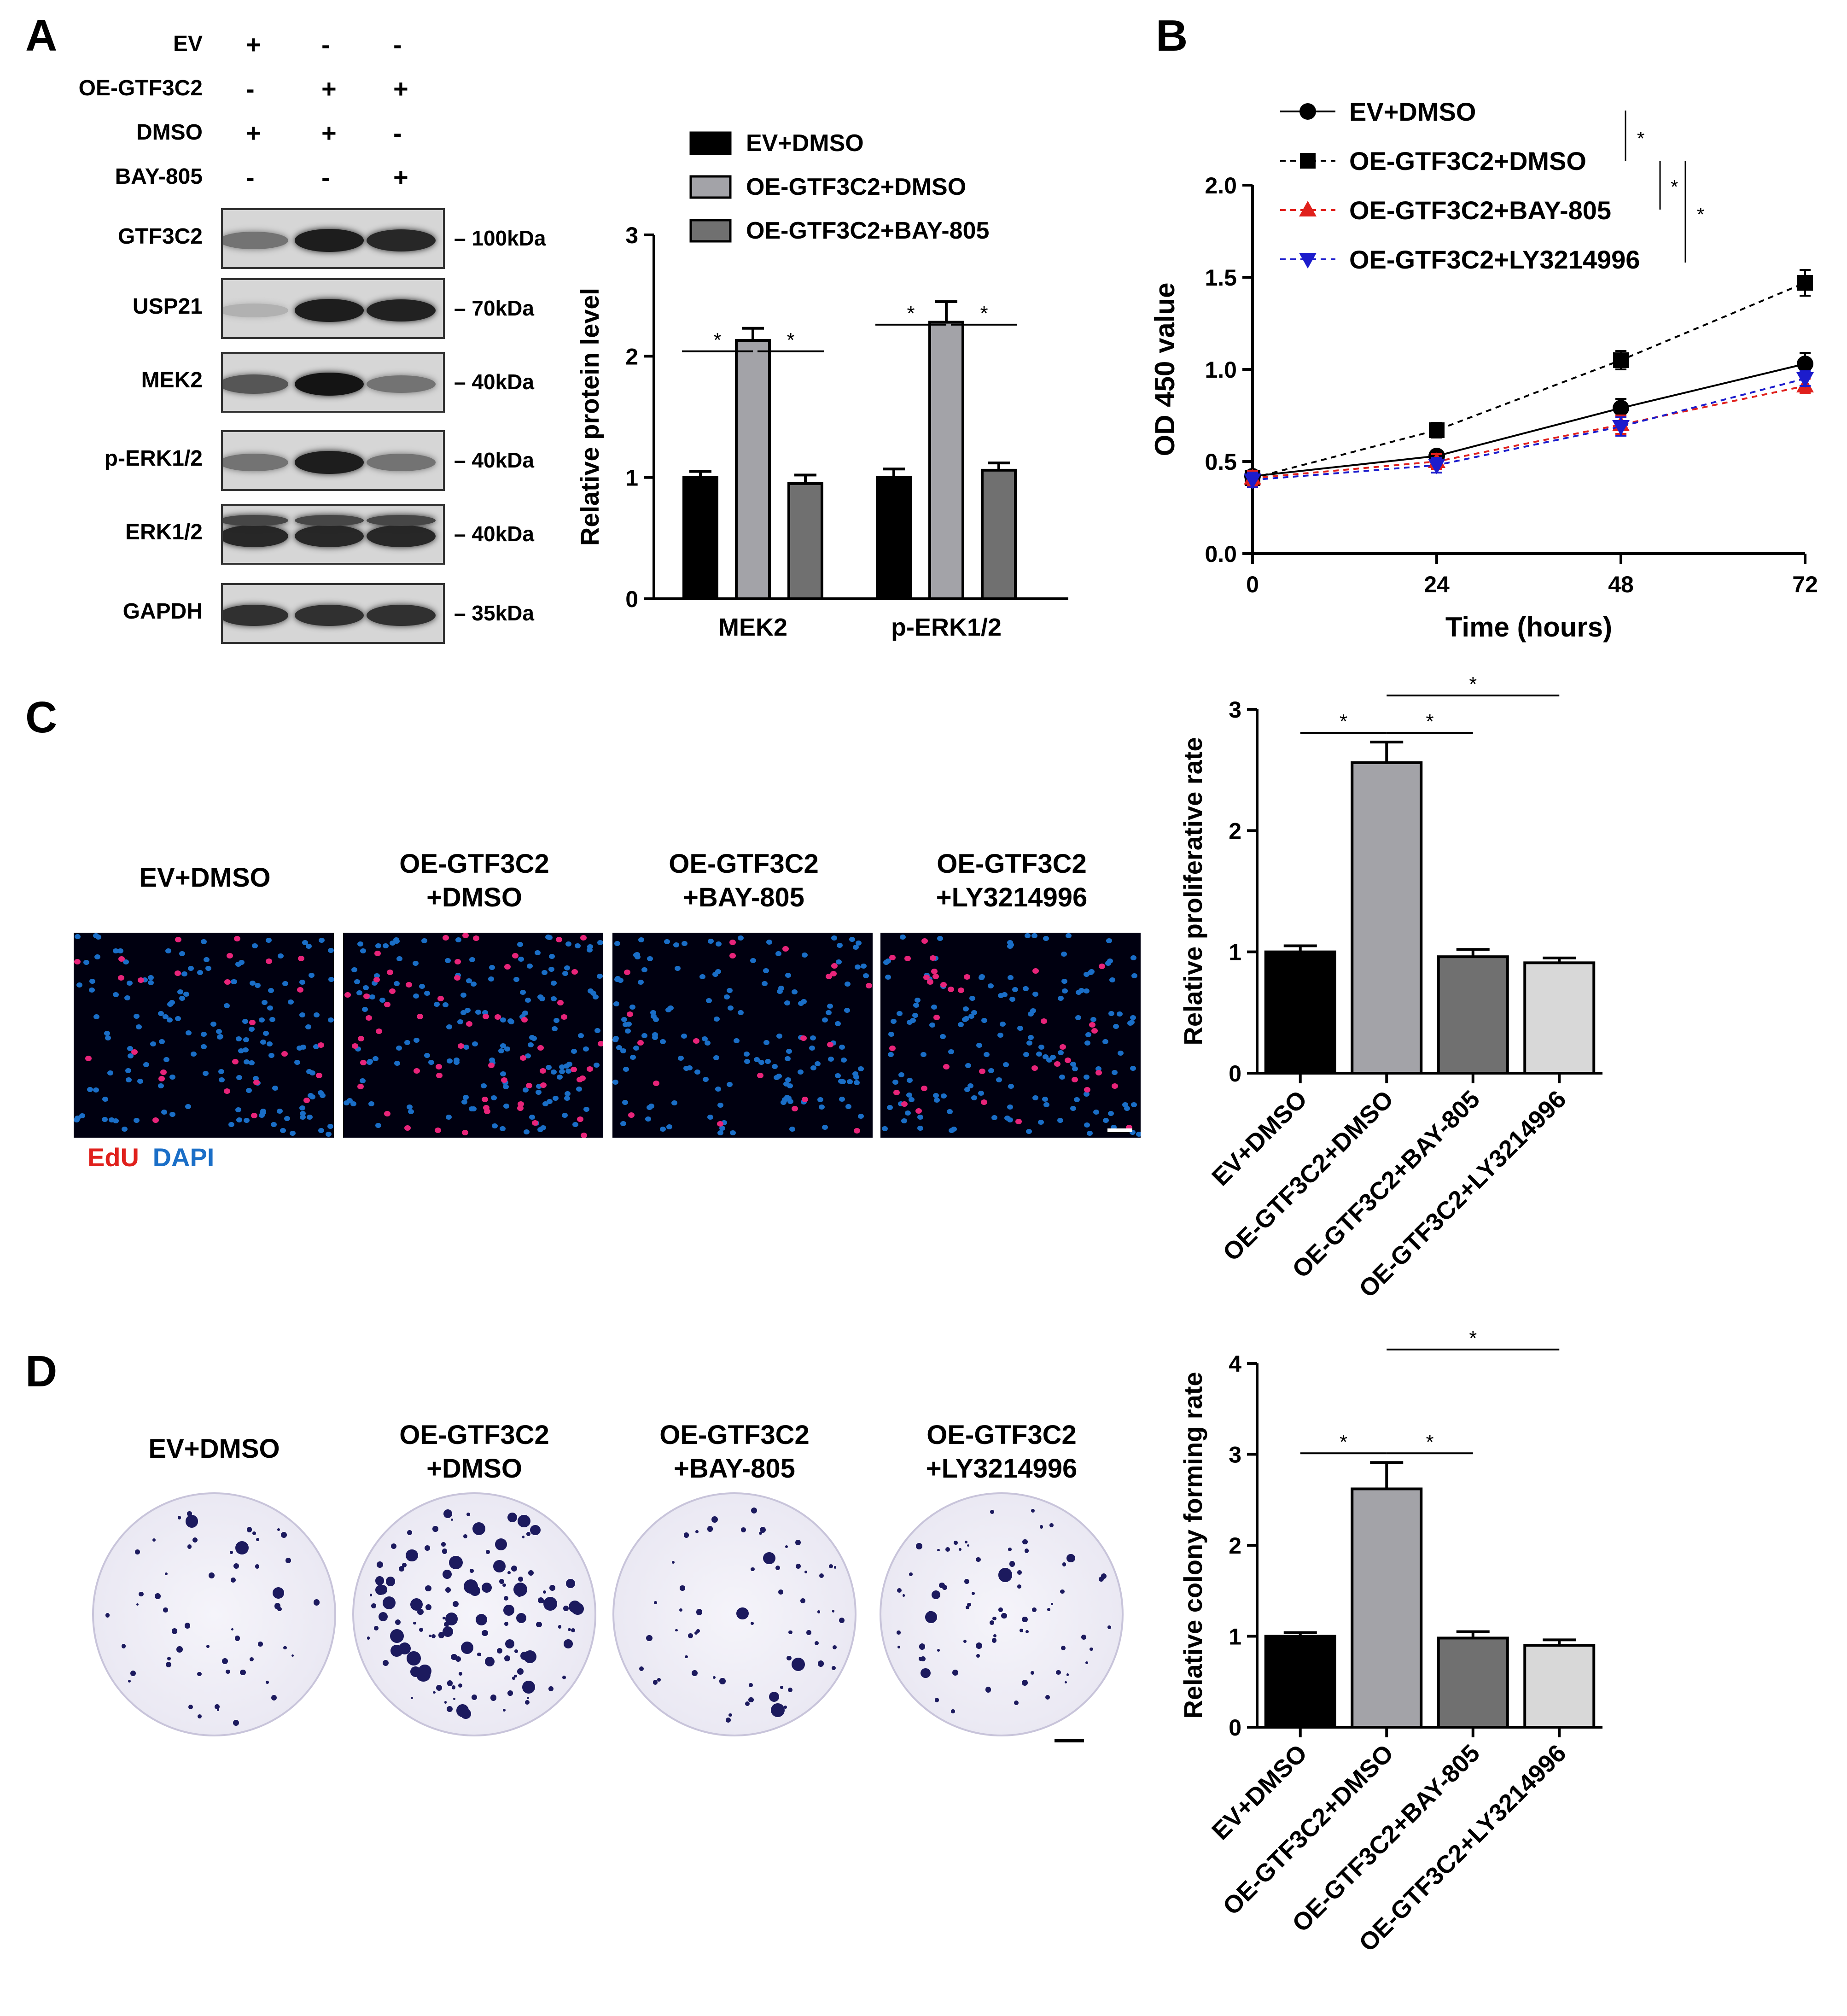  Describe the element at coordinates (1012, 880) in the screenshot. I see `micrograph-caption: OE-GTF3C2 +LY3214996` at that location.